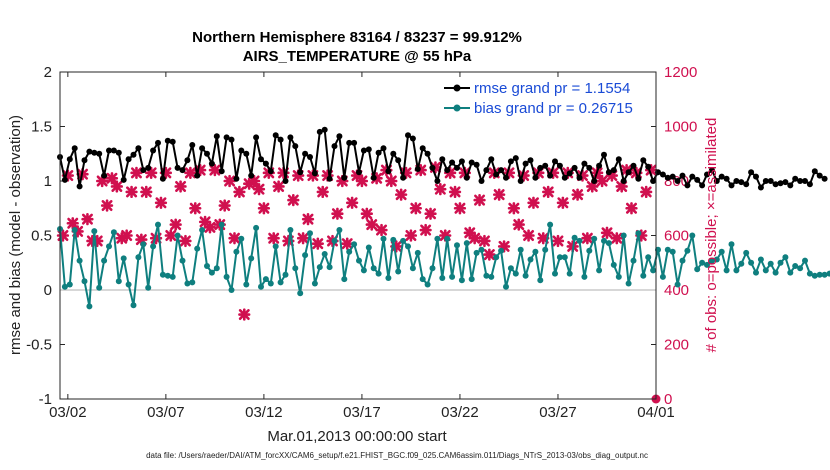 The width and height of the screenshot is (830, 470). What do you see at coordinates (357, 56) in the screenshot?
I see `chart-subtitle: AIRS_TEMPERATURE @ 55 hPa` at bounding box center [357, 56].